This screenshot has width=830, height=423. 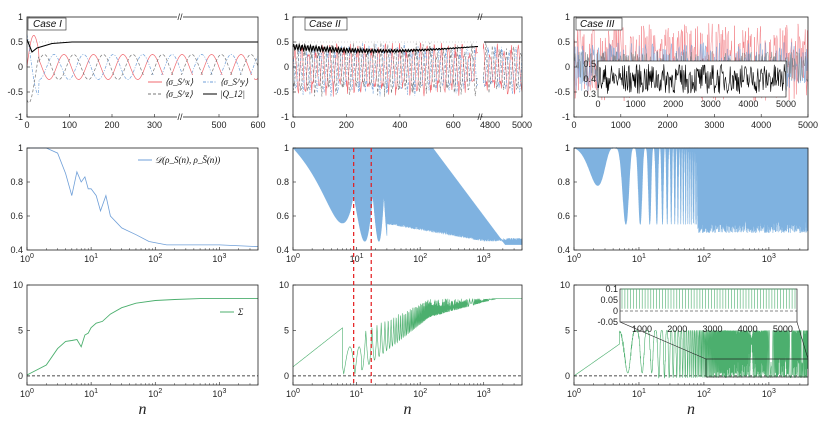 What do you see at coordinates (160, 391) in the screenshot?
I see `caseI-Sigma-xtick-exp: 2` at bounding box center [160, 391].